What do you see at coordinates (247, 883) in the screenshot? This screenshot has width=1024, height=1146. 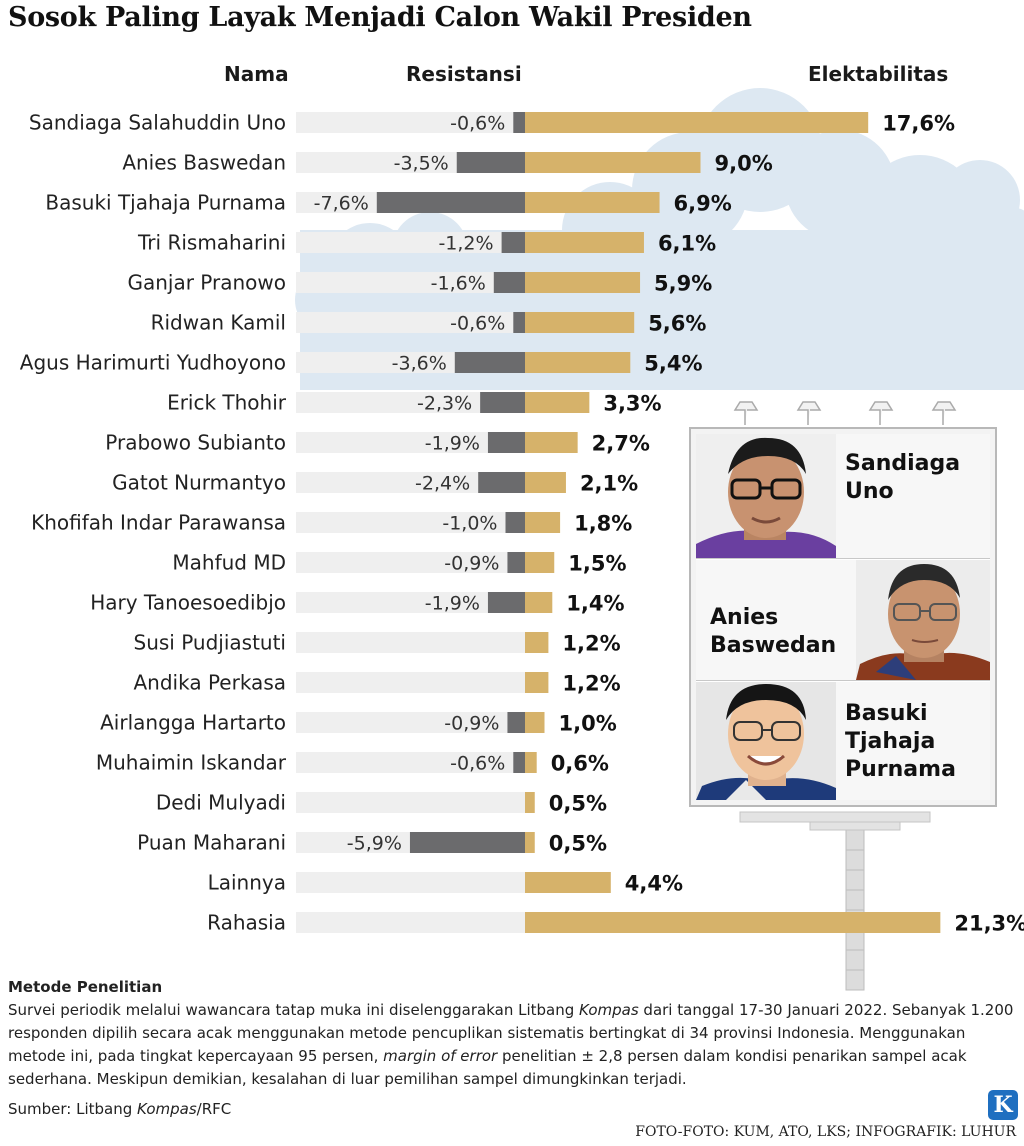 I see `category-label: Lainnya` at bounding box center [247, 883].